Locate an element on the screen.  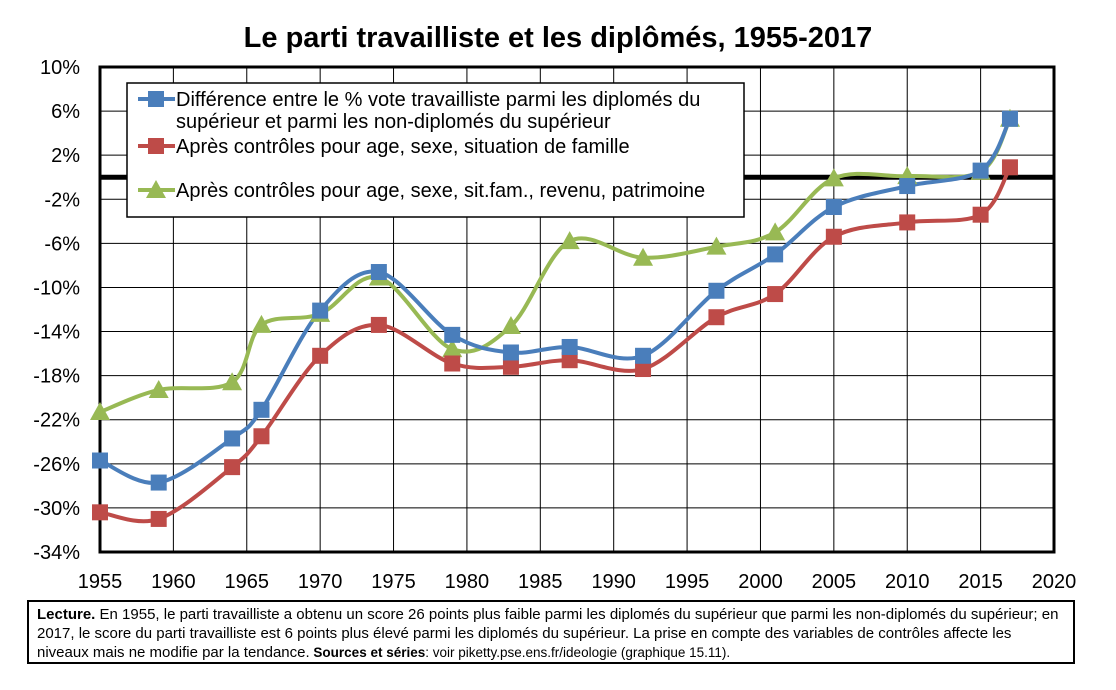
y-tick-label: -10% is located at coordinates (56, 288).